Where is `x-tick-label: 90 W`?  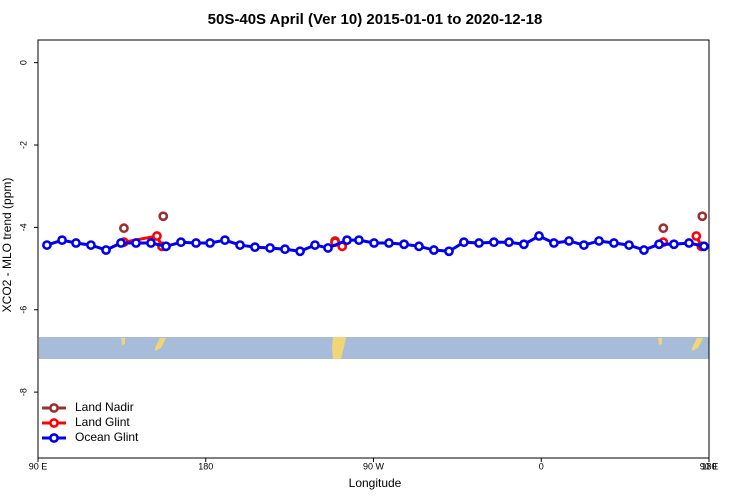
x-tick-label: 90 W is located at coordinates (374, 466).